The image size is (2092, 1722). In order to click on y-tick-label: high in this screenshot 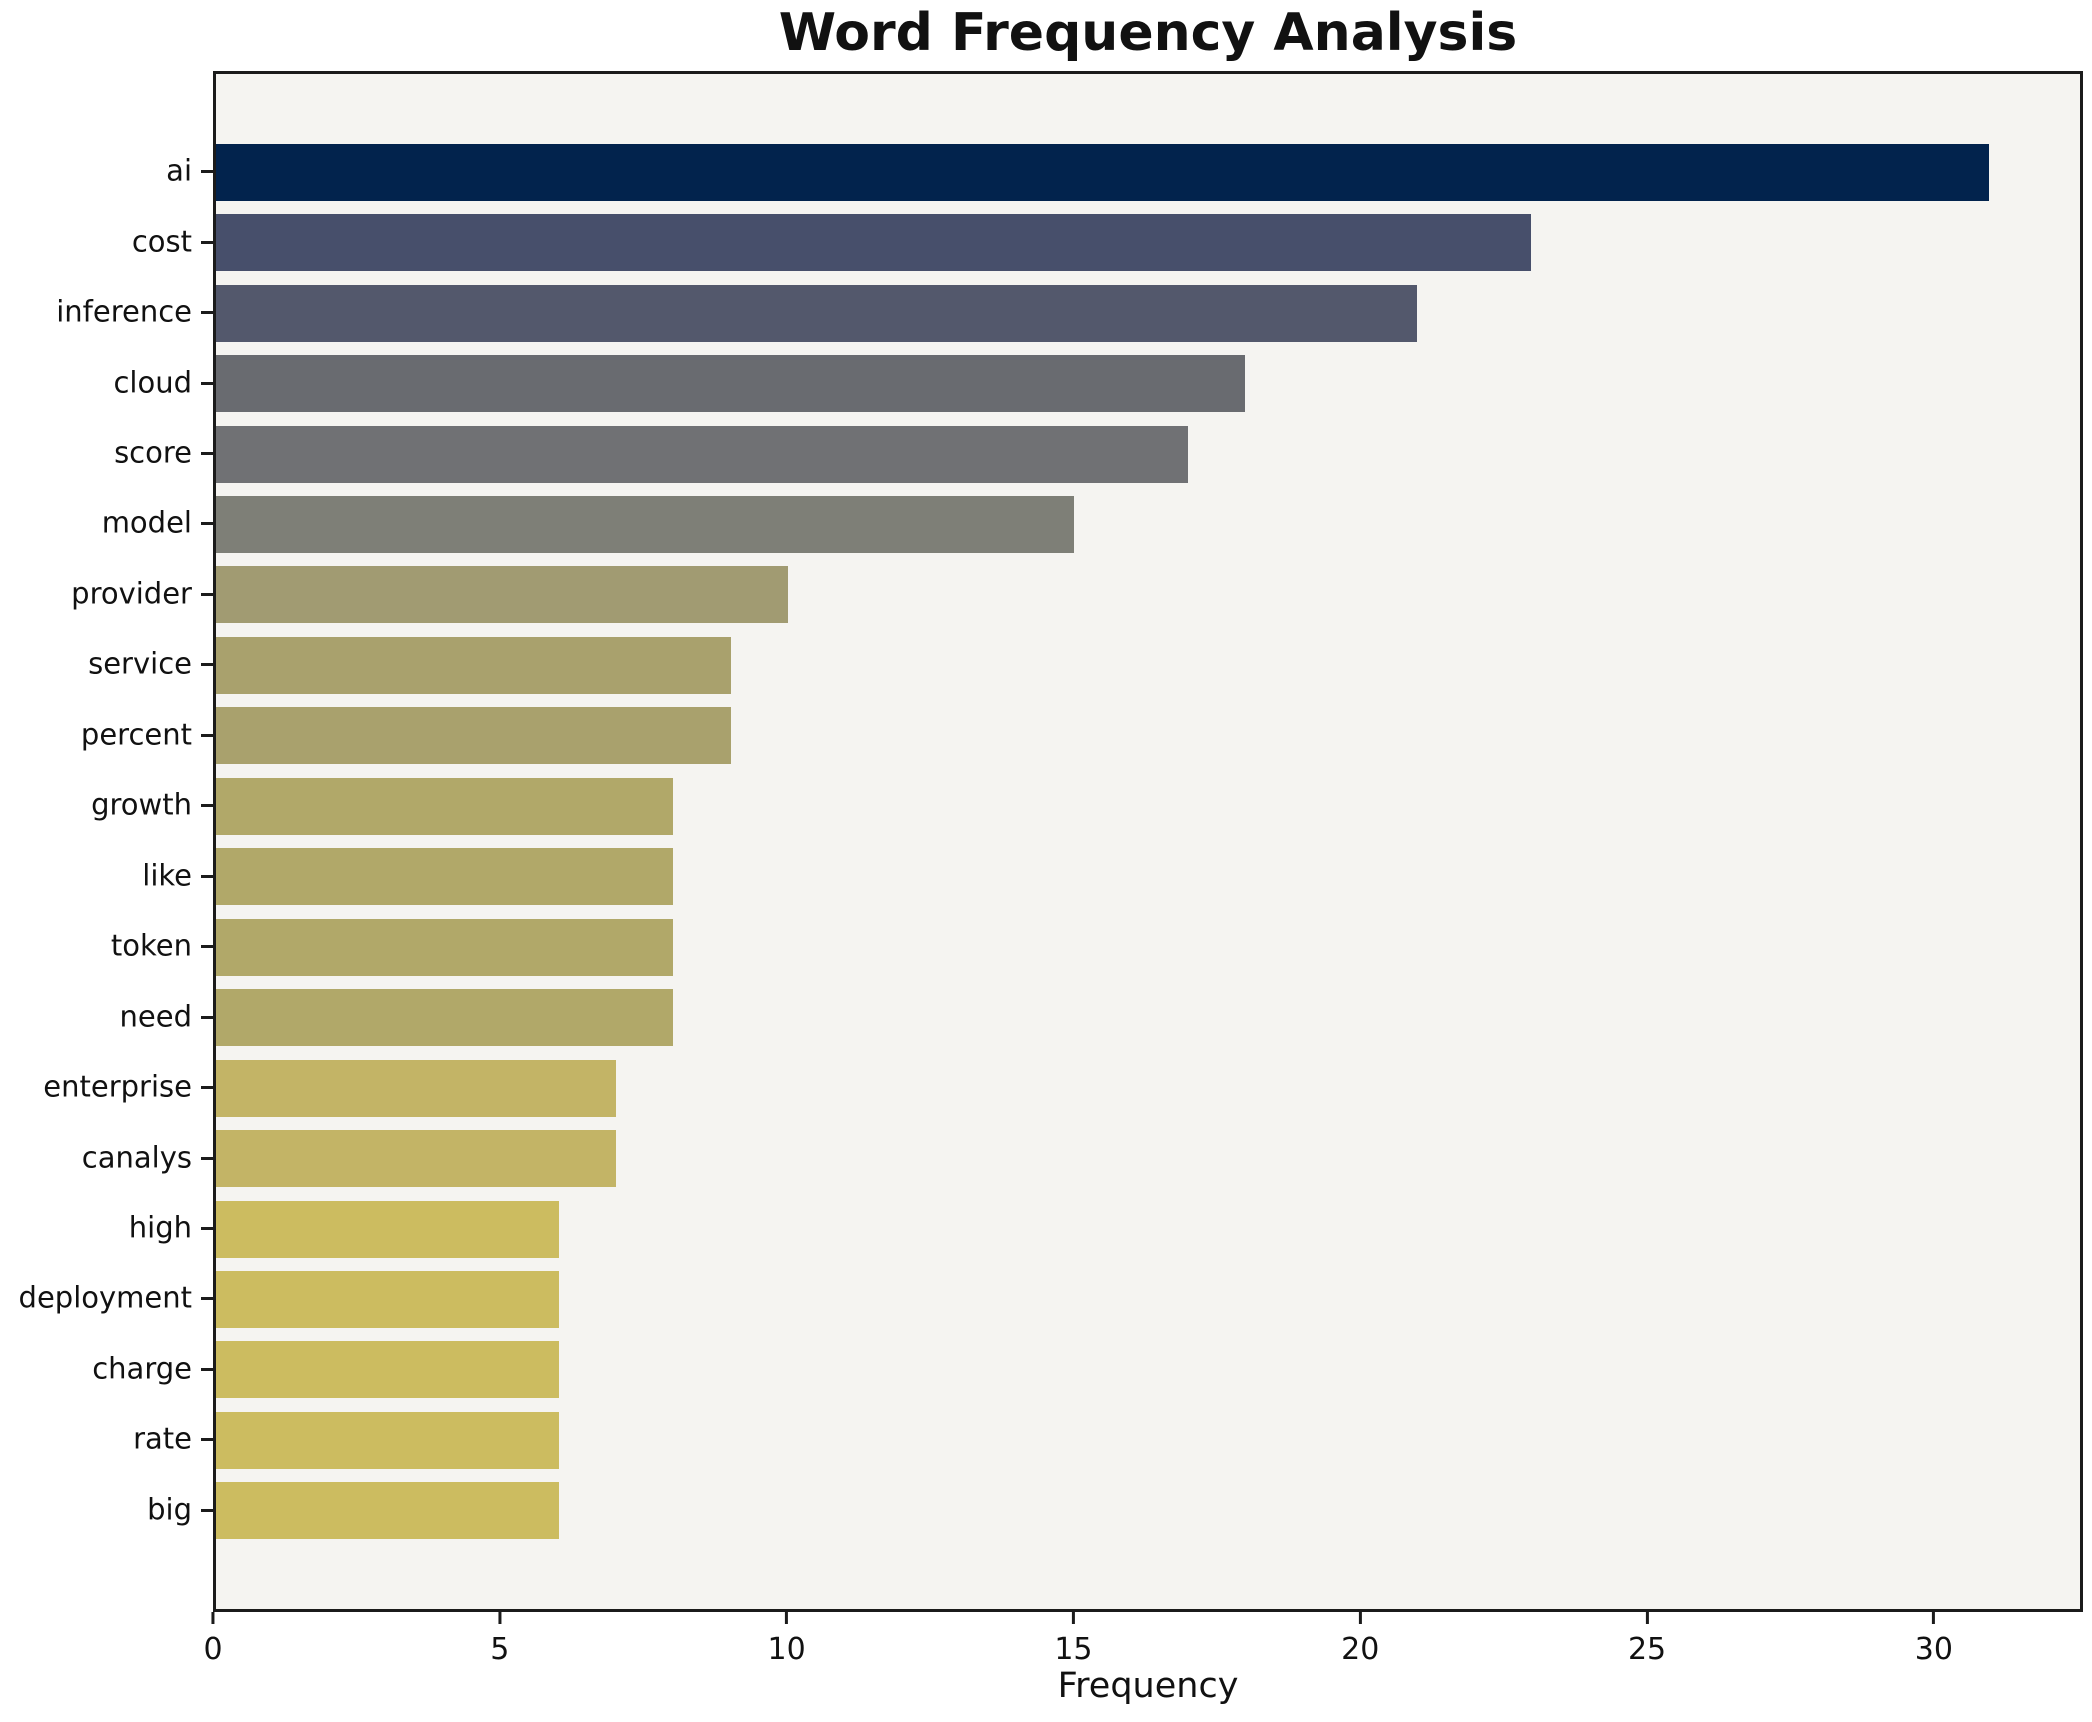, I will do `click(160, 1227)`.